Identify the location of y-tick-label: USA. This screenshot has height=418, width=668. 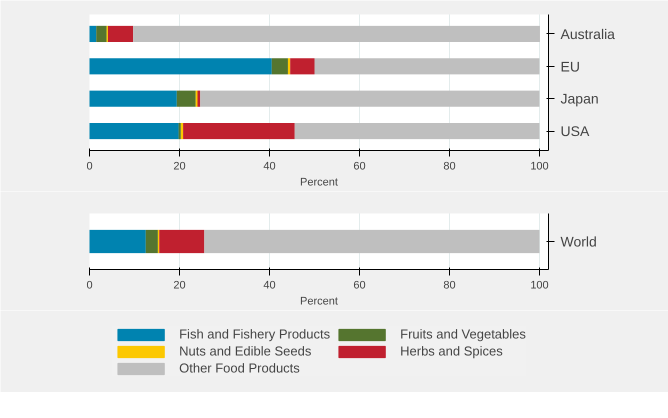
(575, 131).